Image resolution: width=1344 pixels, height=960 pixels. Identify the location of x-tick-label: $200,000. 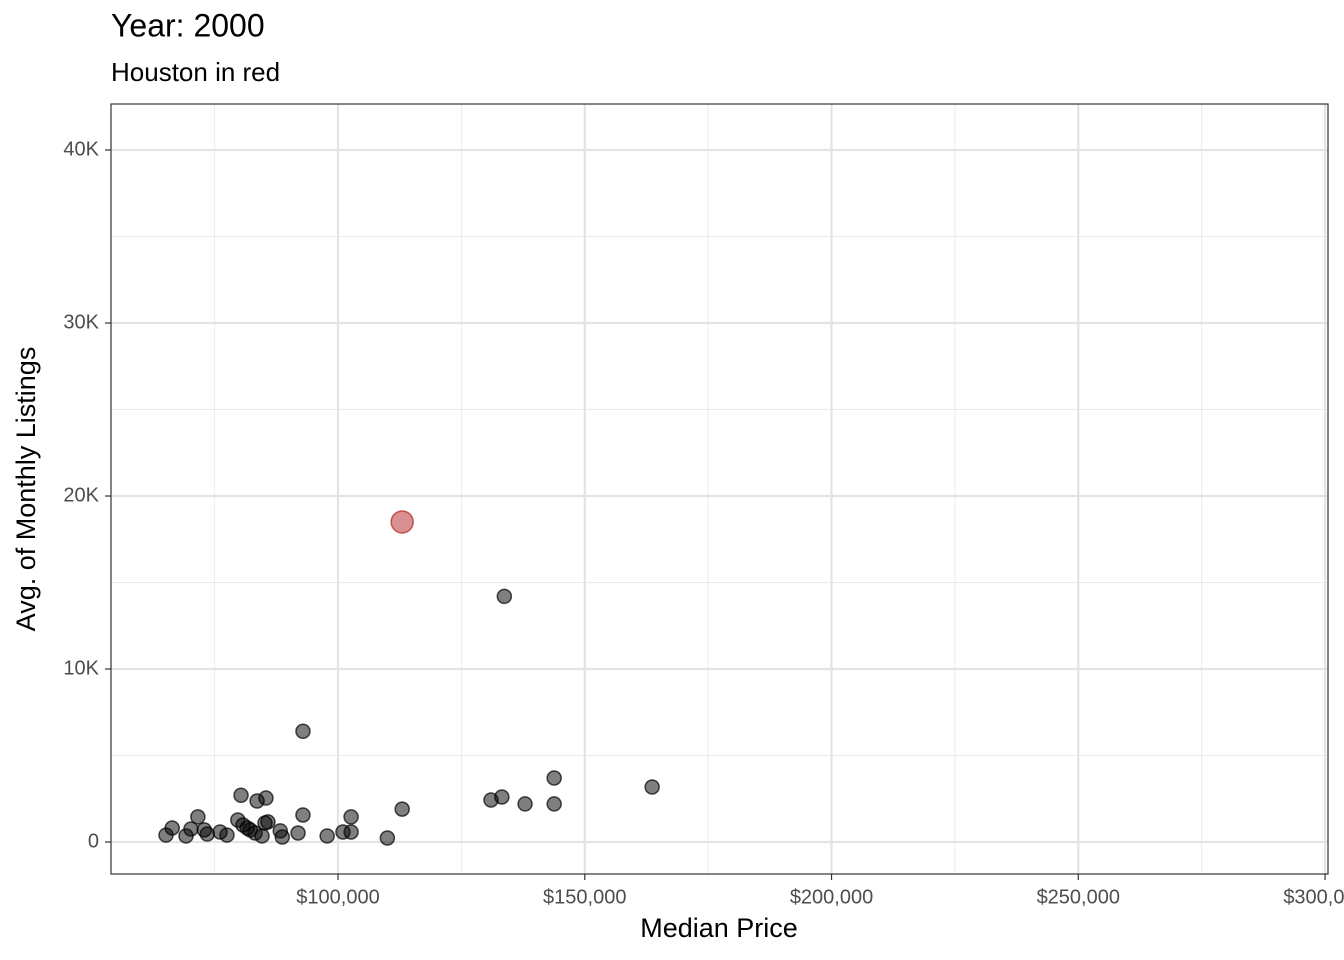
(831, 897).